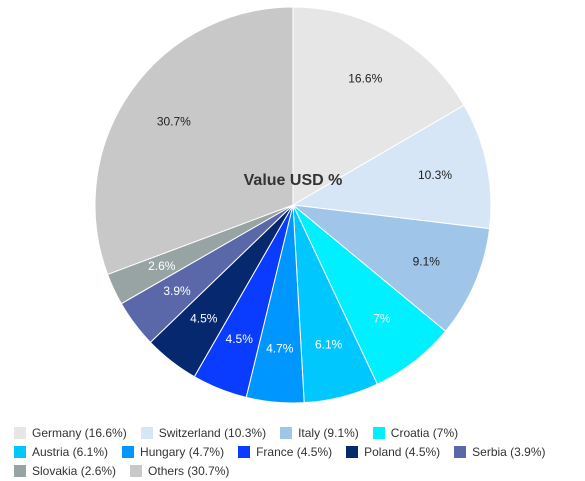  What do you see at coordinates (328, 433) in the screenshot?
I see `legend-label-italy: Italy (9.1%)` at bounding box center [328, 433].